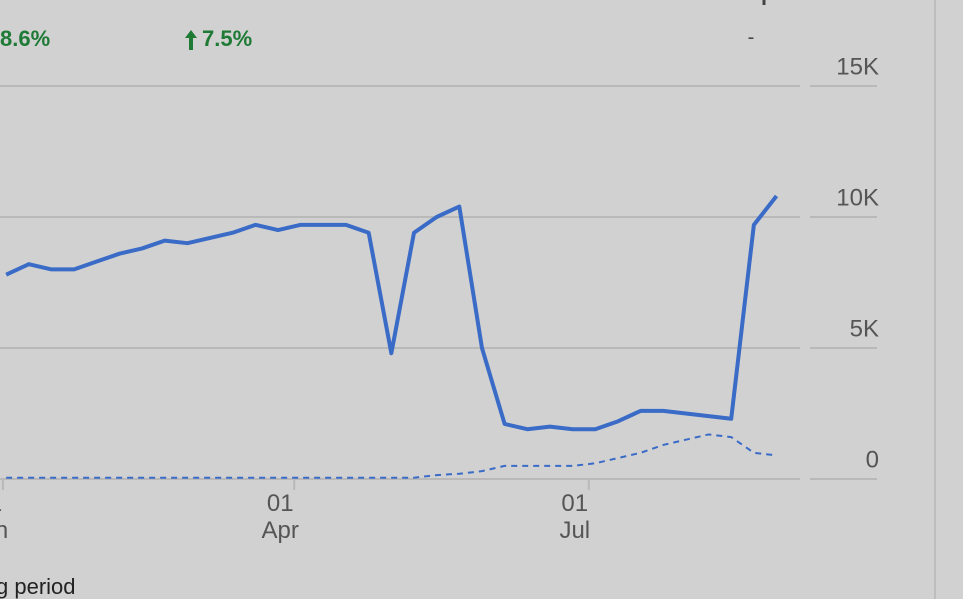 The height and width of the screenshot is (599, 963). I want to click on up-arrow-icon, so click(191, 40).